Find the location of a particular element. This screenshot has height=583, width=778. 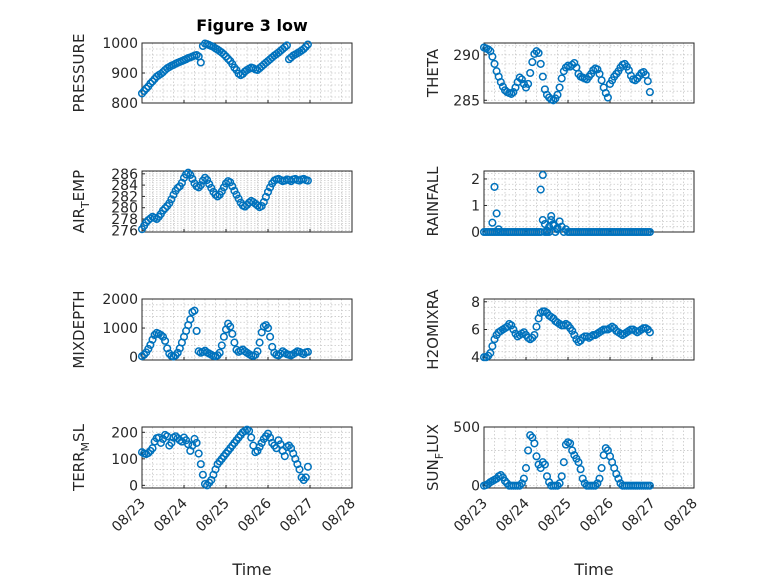

y-tick-label: 278 is located at coordinates (124, 220).